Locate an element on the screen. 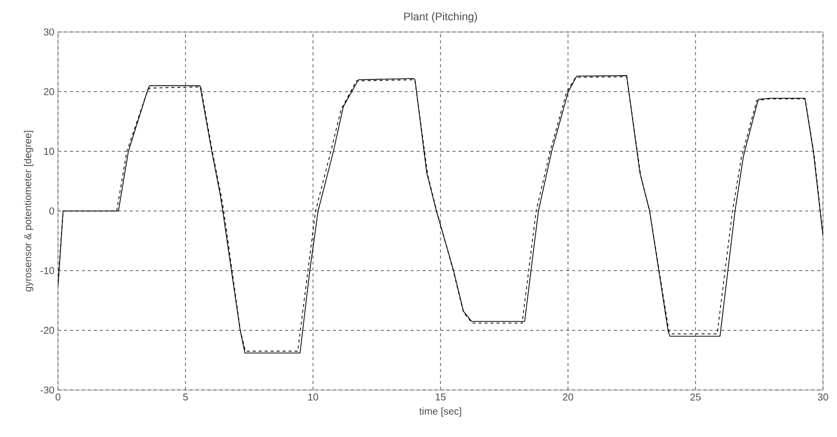 The image size is (837, 437). y-tick-label: 10 is located at coordinates (49, 151).